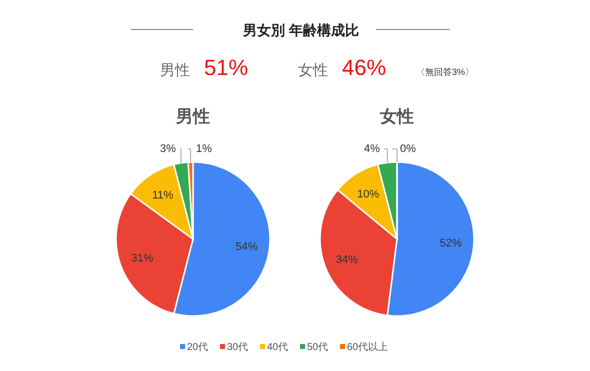 This screenshot has height=371, width=590. Describe the element at coordinates (226, 67) in the screenshot. I see `text: 51%` at that location.